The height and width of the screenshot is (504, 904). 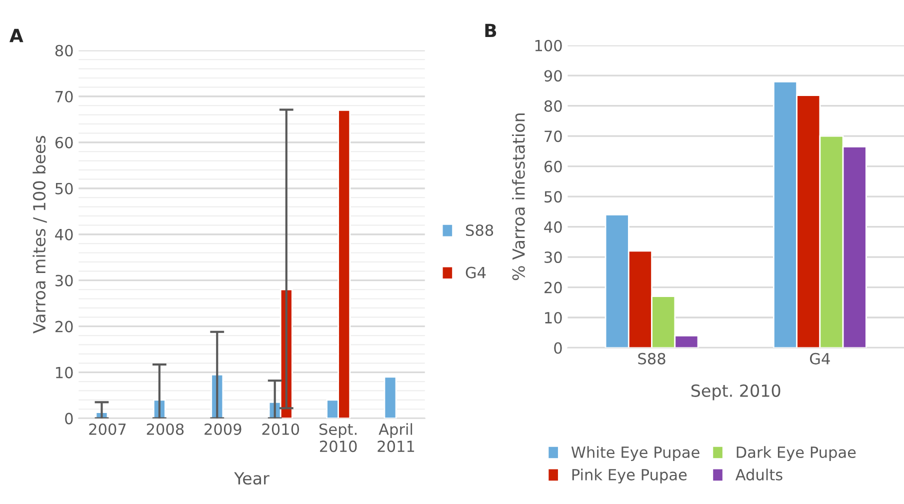 What do you see at coordinates (281, 429) in the screenshot?
I see `x-tick-label: 2010` at bounding box center [281, 429].